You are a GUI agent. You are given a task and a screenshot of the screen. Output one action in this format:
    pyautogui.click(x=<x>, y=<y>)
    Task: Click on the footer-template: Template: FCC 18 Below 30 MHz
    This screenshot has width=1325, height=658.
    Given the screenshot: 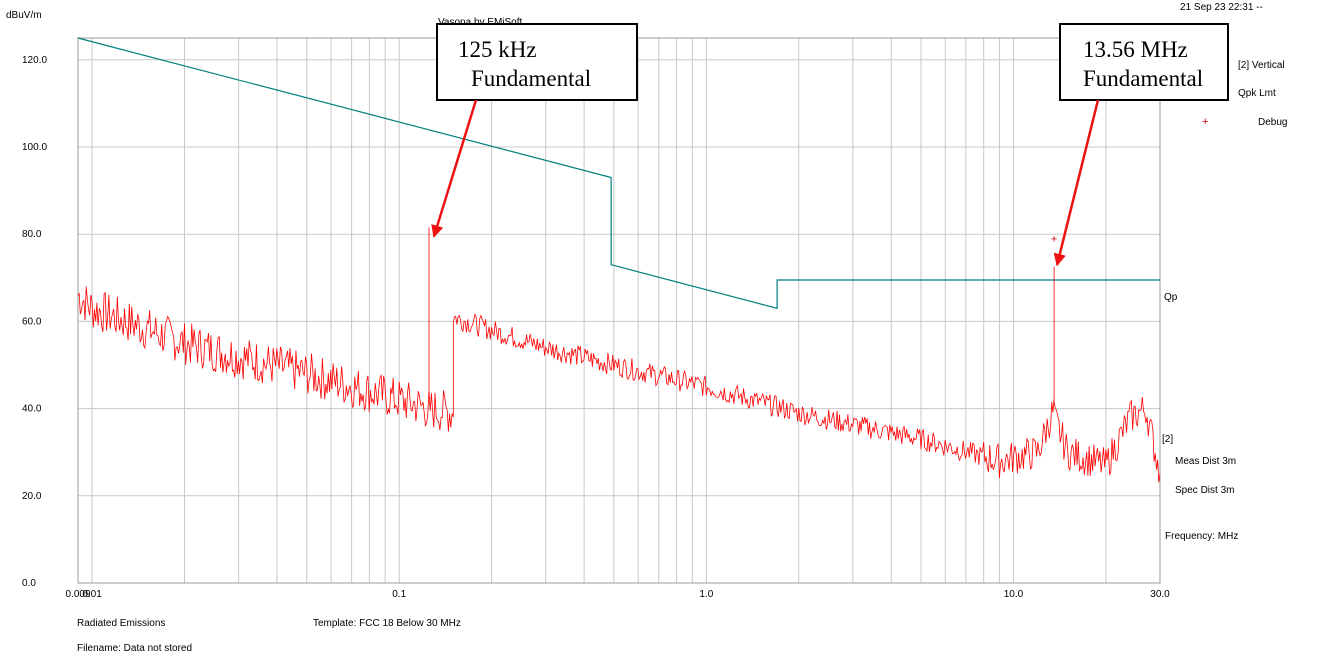 What is the action you would take?
    pyautogui.click(x=387, y=623)
    